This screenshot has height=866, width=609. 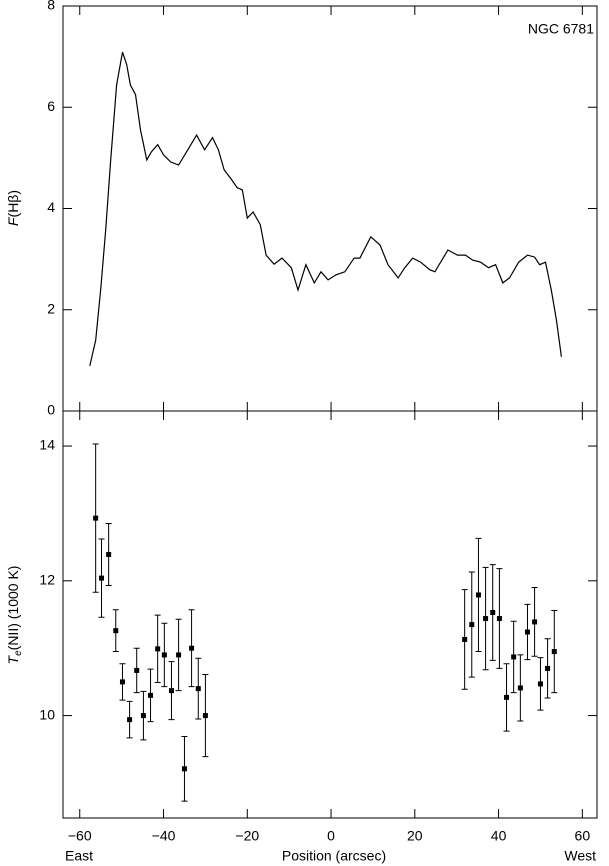 I want to click on west-label: West, so click(x=580, y=856).